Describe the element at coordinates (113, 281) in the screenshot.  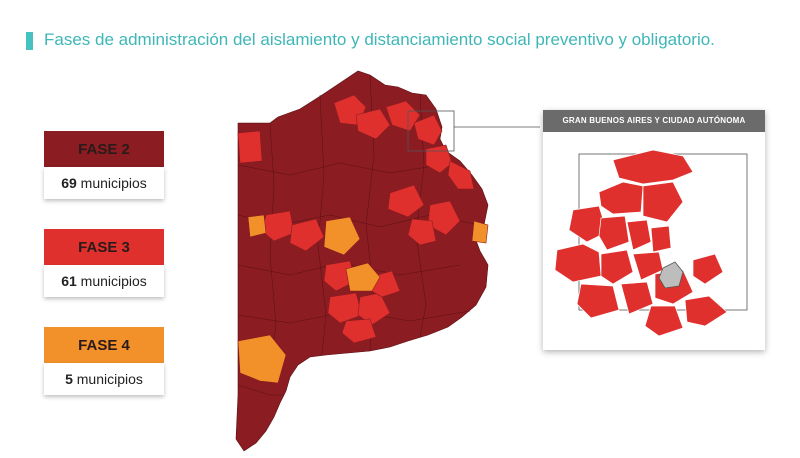
I see `legend-fase-3-unit: municipios` at that location.